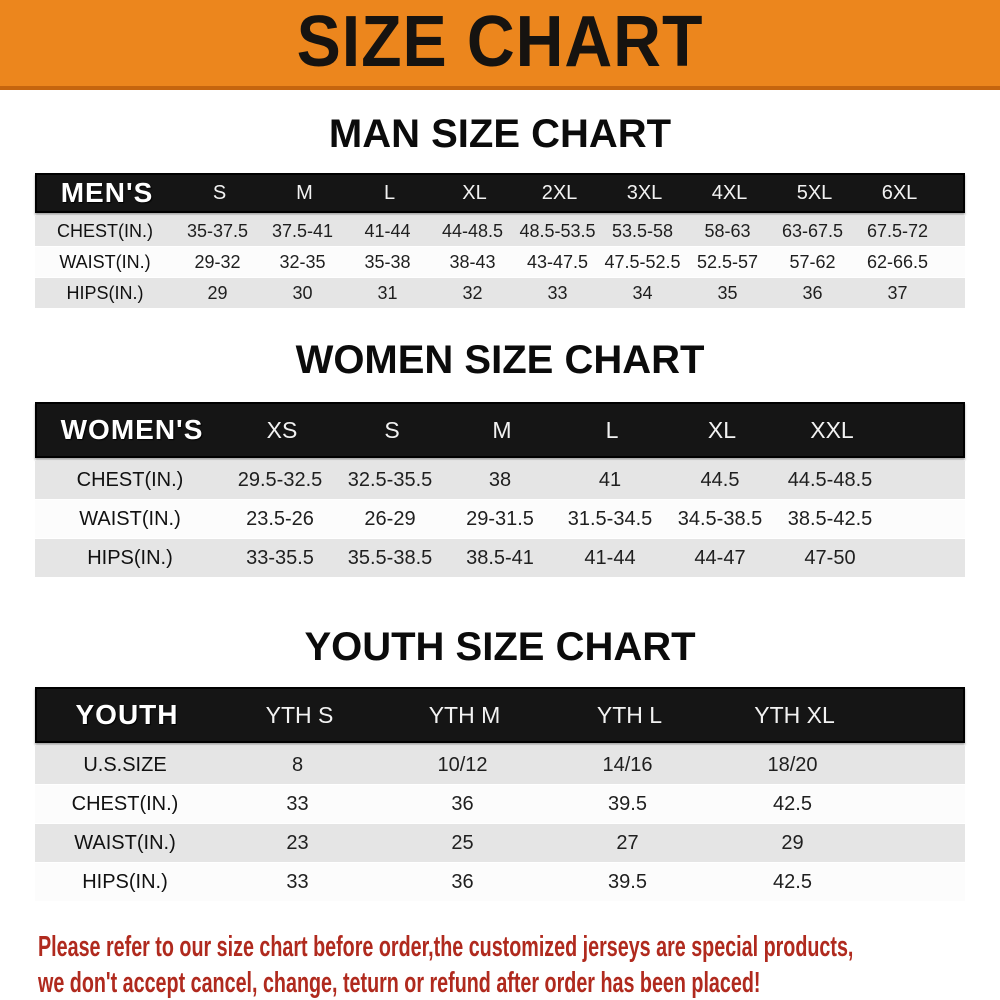  Describe the element at coordinates (812, 292) in the screenshot. I see `table-cell: 36` at that location.